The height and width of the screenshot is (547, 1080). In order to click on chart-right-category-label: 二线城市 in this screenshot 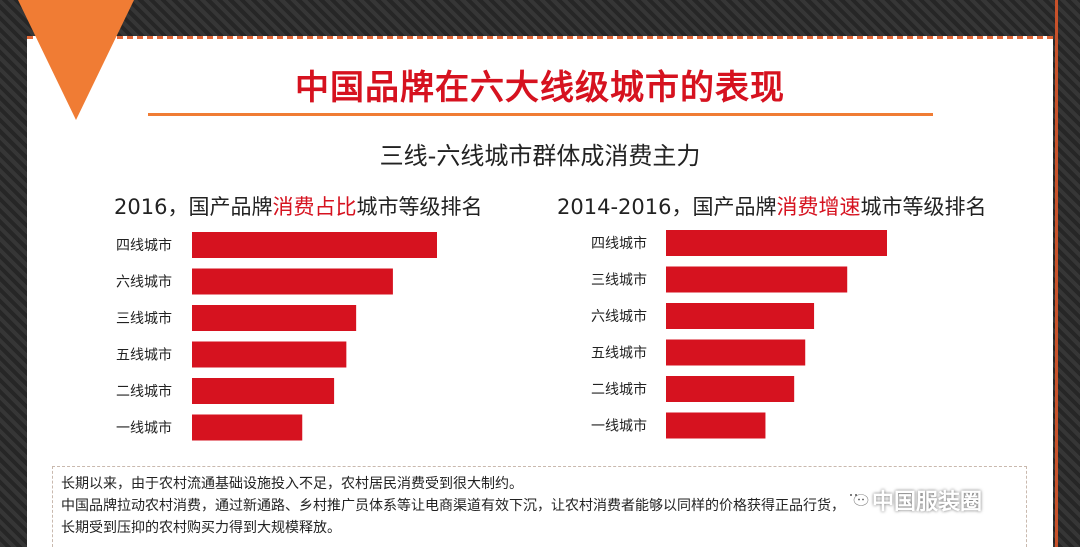, I will do `click(619, 389)`.